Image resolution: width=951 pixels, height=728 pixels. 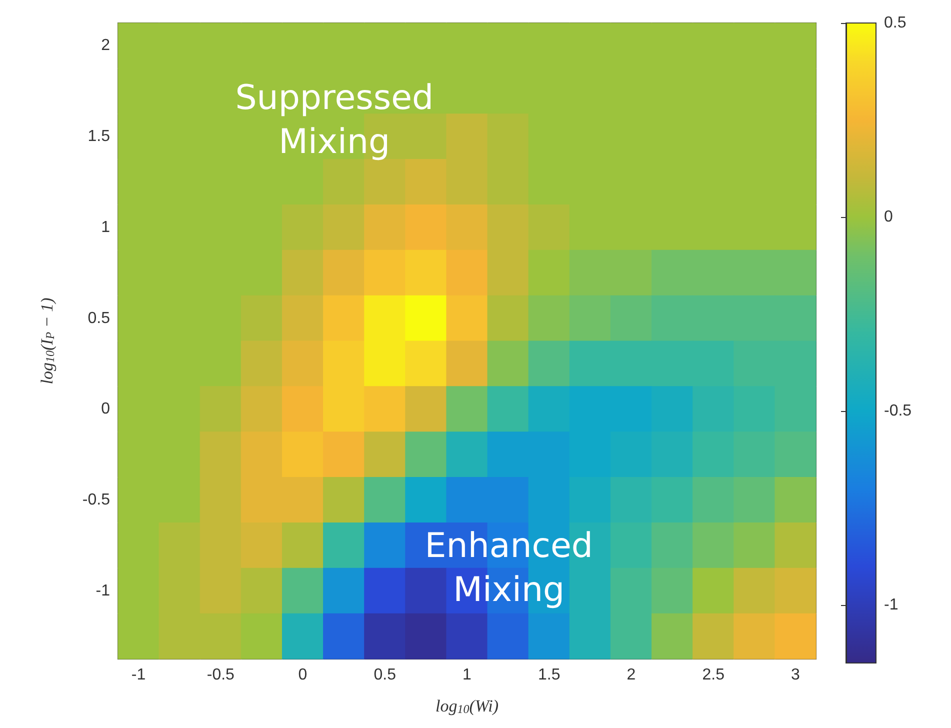 I want to click on color-bar-label: 0, so click(x=888, y=217).